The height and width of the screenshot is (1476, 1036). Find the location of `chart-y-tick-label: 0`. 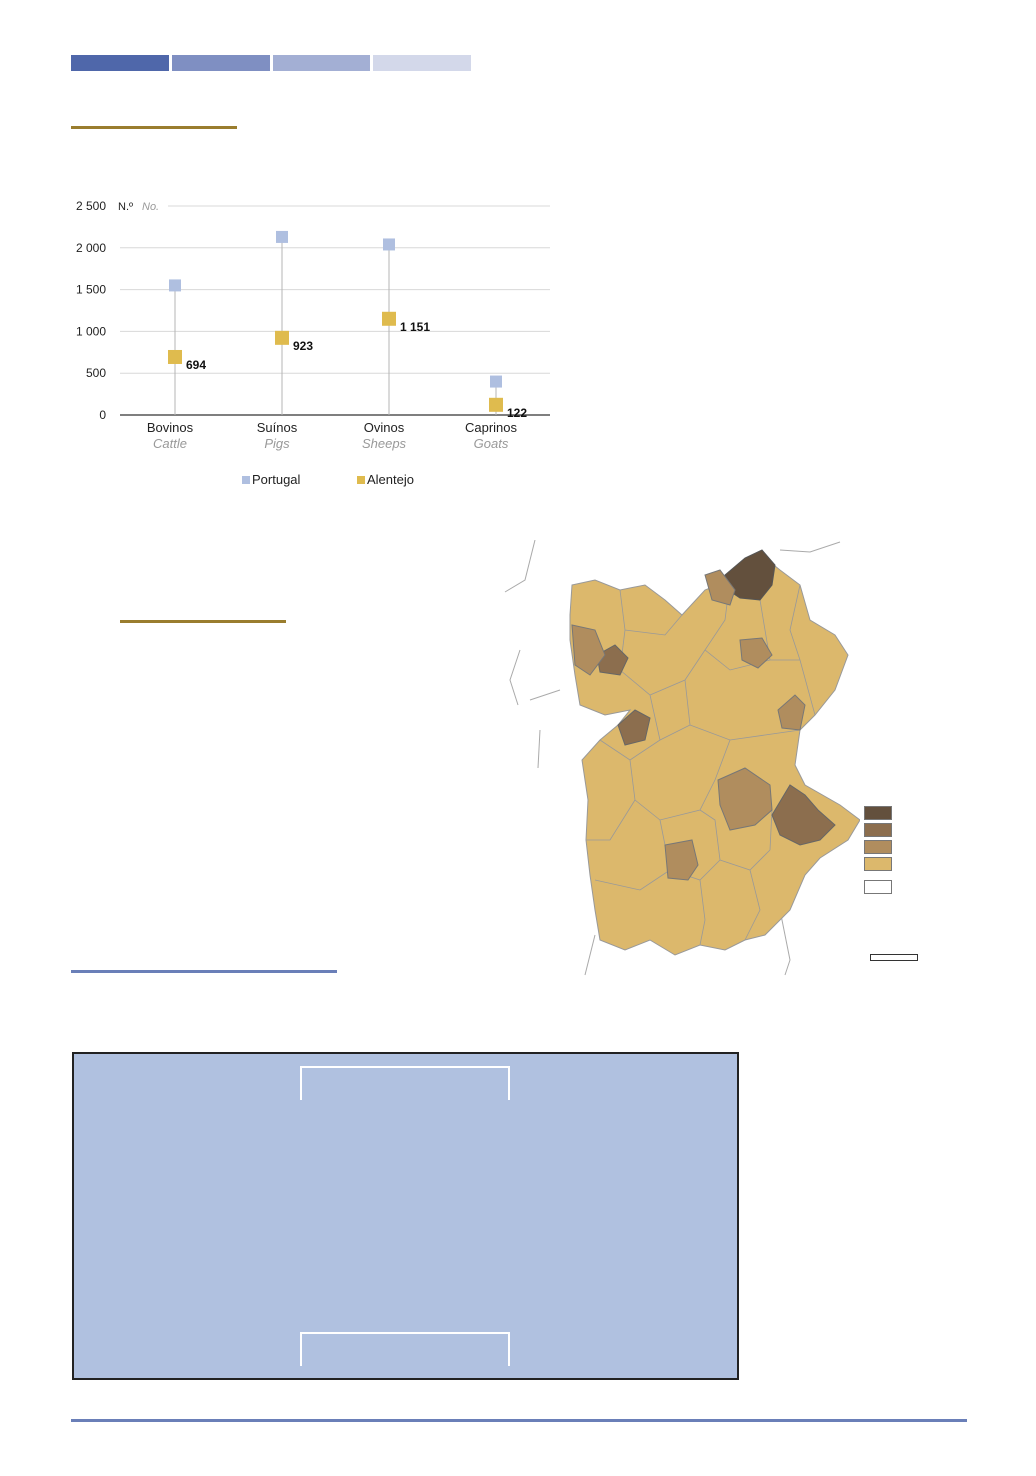

chart-y-tick-label: 0 is located at coordinates (102, 415).